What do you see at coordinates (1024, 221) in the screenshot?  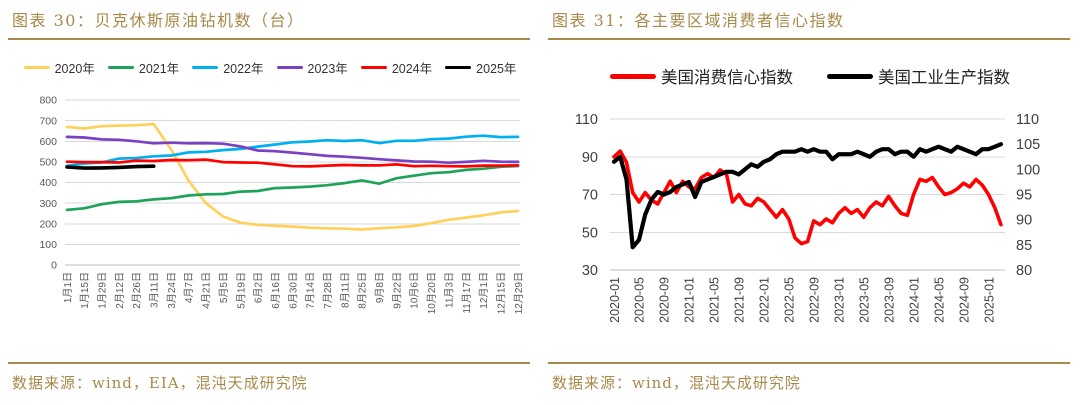 I see `y2-axis-tick-label: 90` at bounding box center [1024, 221].